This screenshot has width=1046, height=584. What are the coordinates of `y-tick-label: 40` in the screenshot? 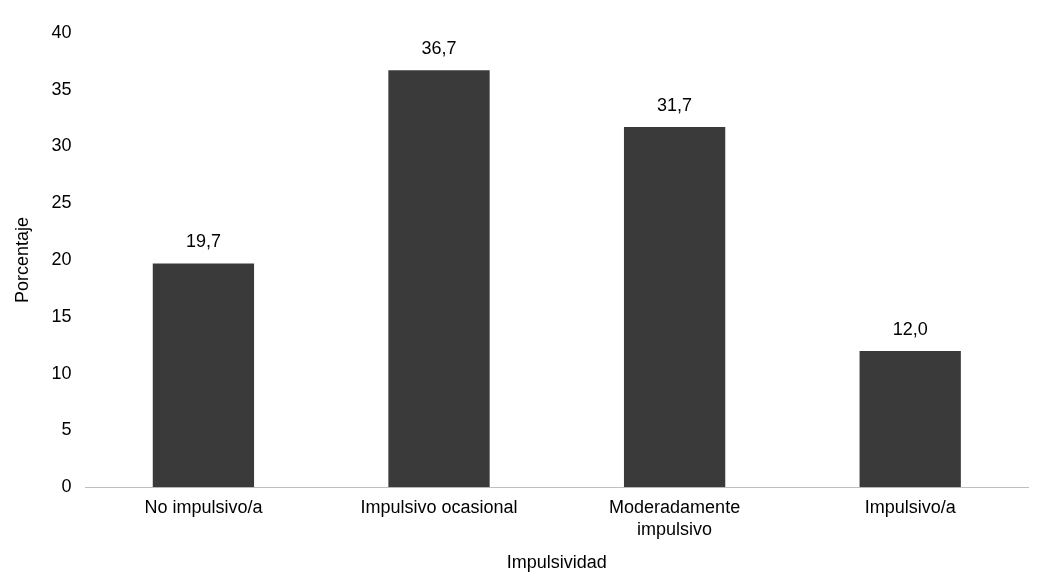 It's located at (61, 31).